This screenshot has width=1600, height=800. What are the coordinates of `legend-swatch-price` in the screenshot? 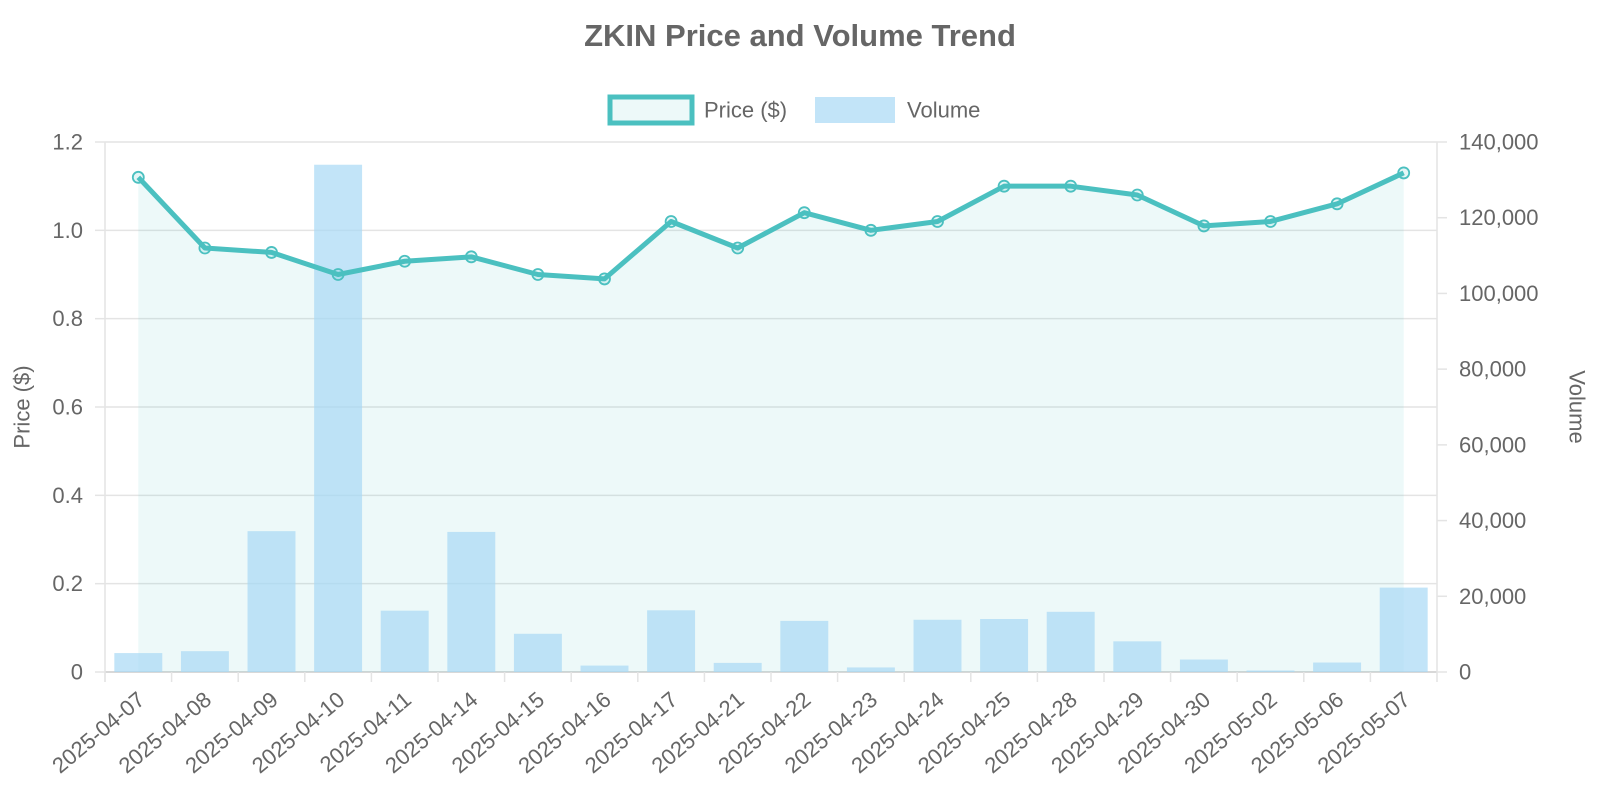 It's located at (651, 110).